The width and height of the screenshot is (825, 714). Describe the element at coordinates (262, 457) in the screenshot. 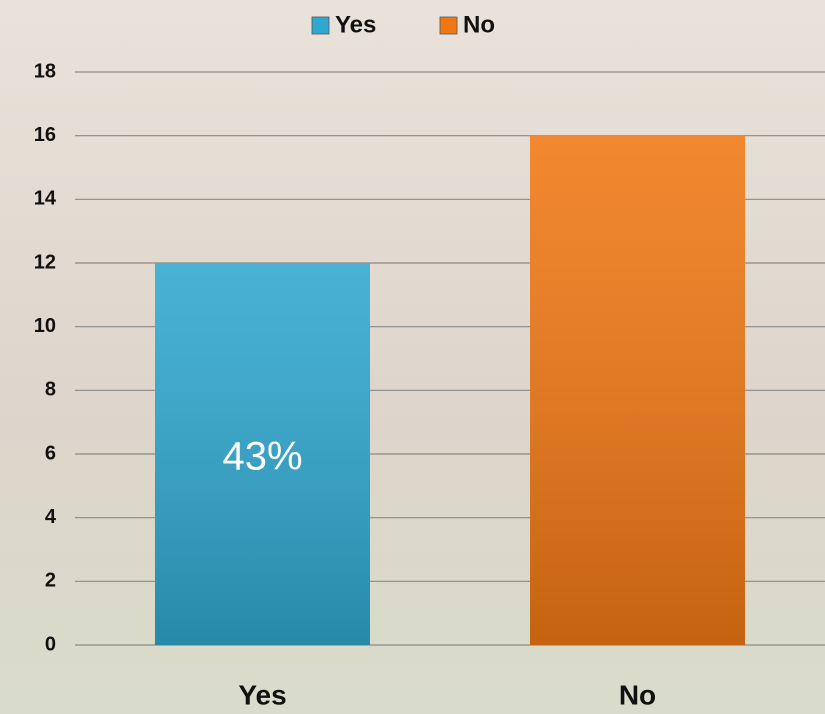

I see `annotation: 43%` at that location.